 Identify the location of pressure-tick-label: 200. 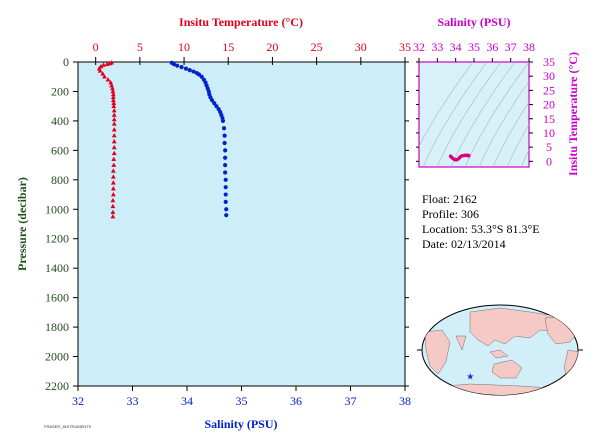
(60, 91).